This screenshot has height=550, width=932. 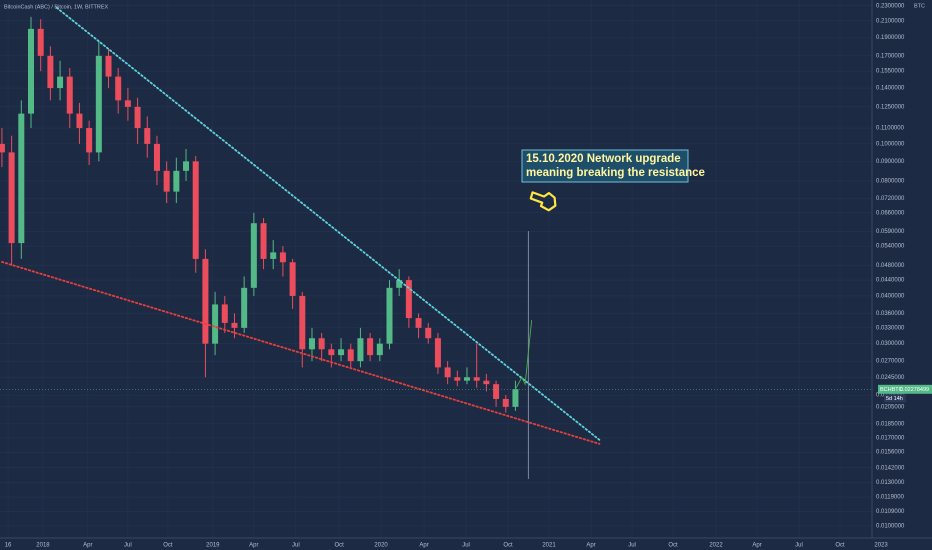 What do you see at coordinates (890, 378) in the screenshot?
I see `y-tick-label: 0.0245000` at bounding box center [890, 378].